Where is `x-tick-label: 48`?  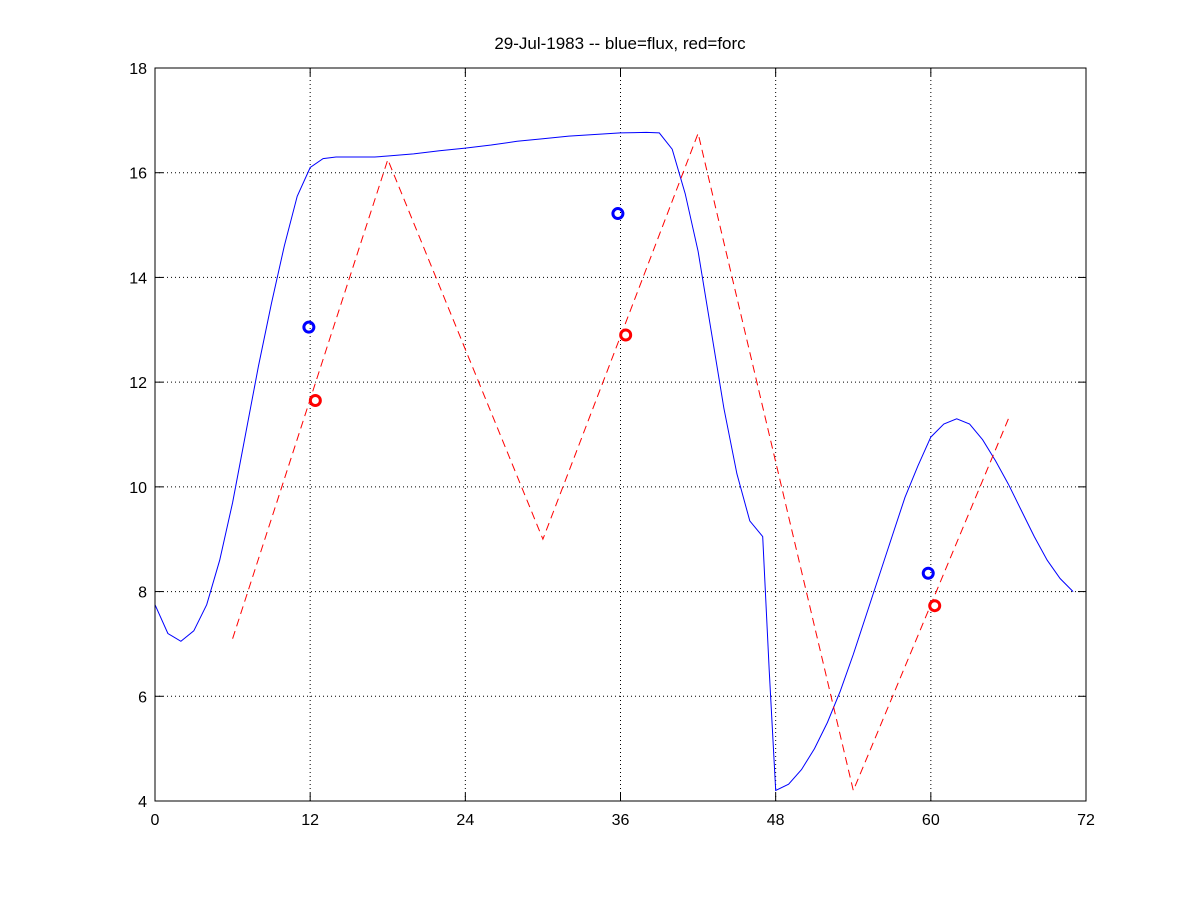
x-tick-label: 48 is located at coordinates (776, 820).